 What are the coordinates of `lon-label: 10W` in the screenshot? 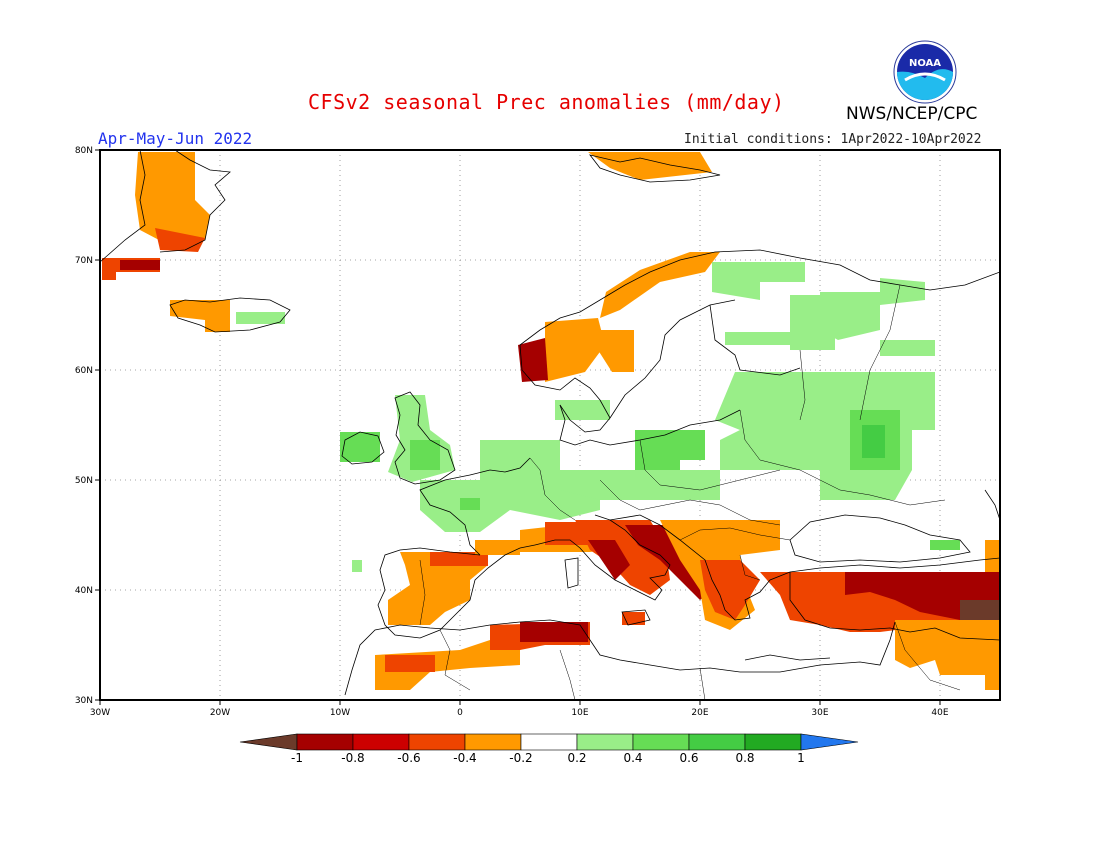 It's located at (340, 713).